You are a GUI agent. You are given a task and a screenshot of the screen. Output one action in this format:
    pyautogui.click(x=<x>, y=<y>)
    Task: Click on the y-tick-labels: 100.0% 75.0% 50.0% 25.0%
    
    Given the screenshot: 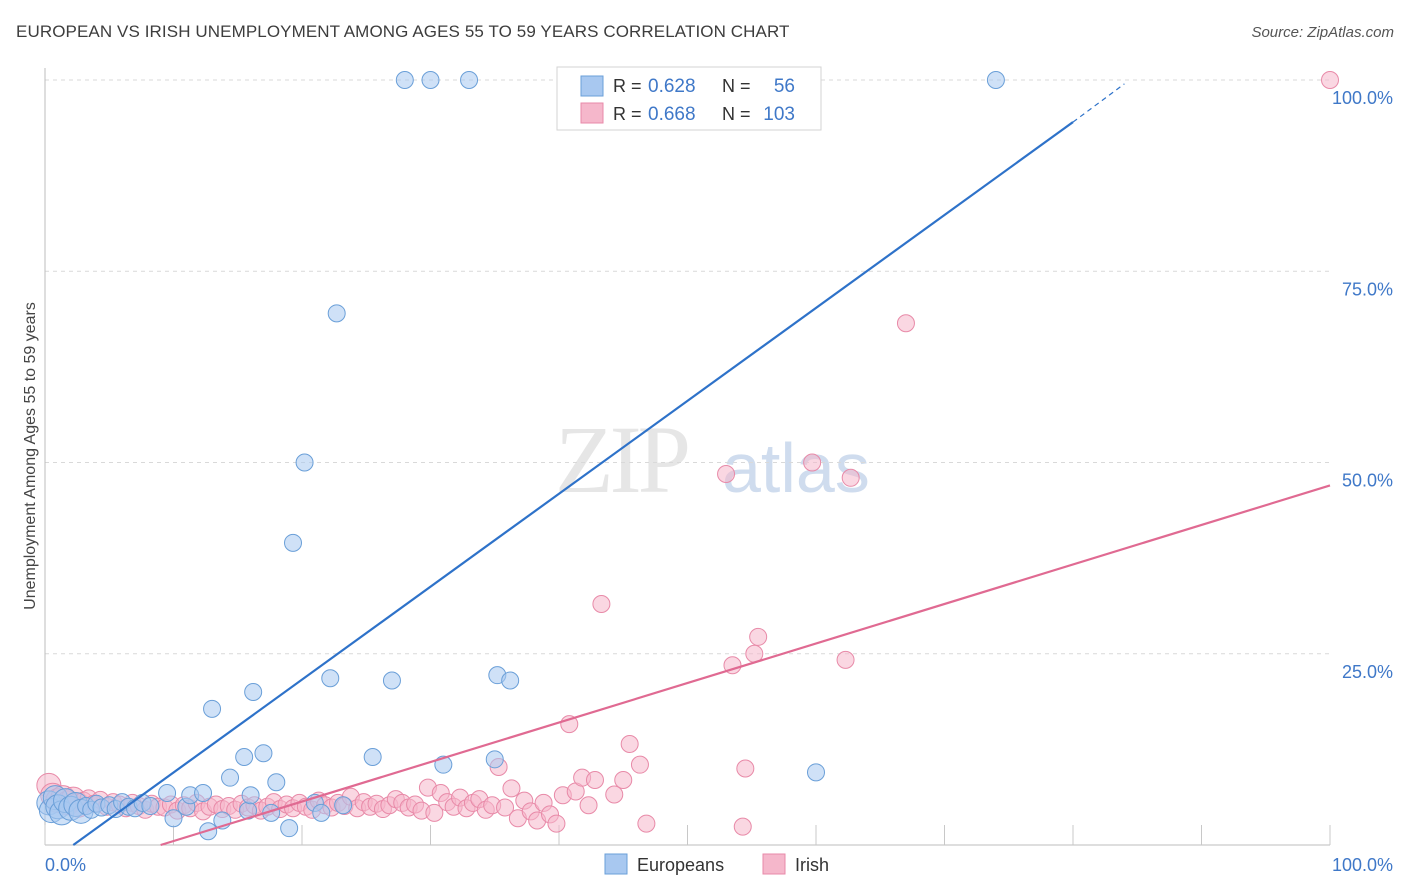 What is the action you would take?
    pyautogui.click(x=1362, y=385)
    